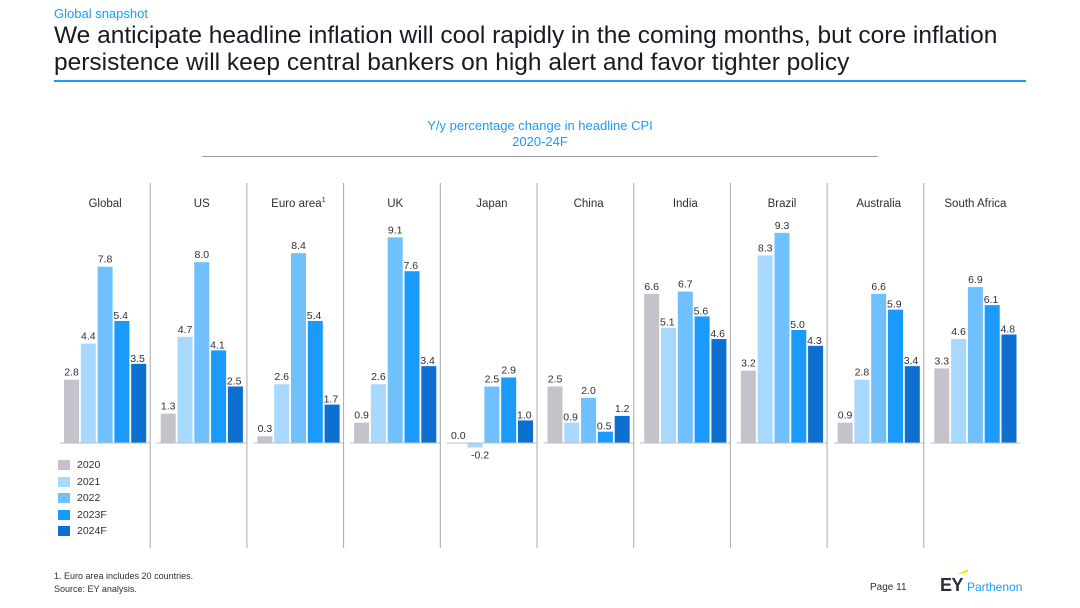 This screenshot has width=1080, height=608. Describe the element at coordinates (524, 415) in the screenshot. I see `value-label-japan-2024f: 1.0` at that location.